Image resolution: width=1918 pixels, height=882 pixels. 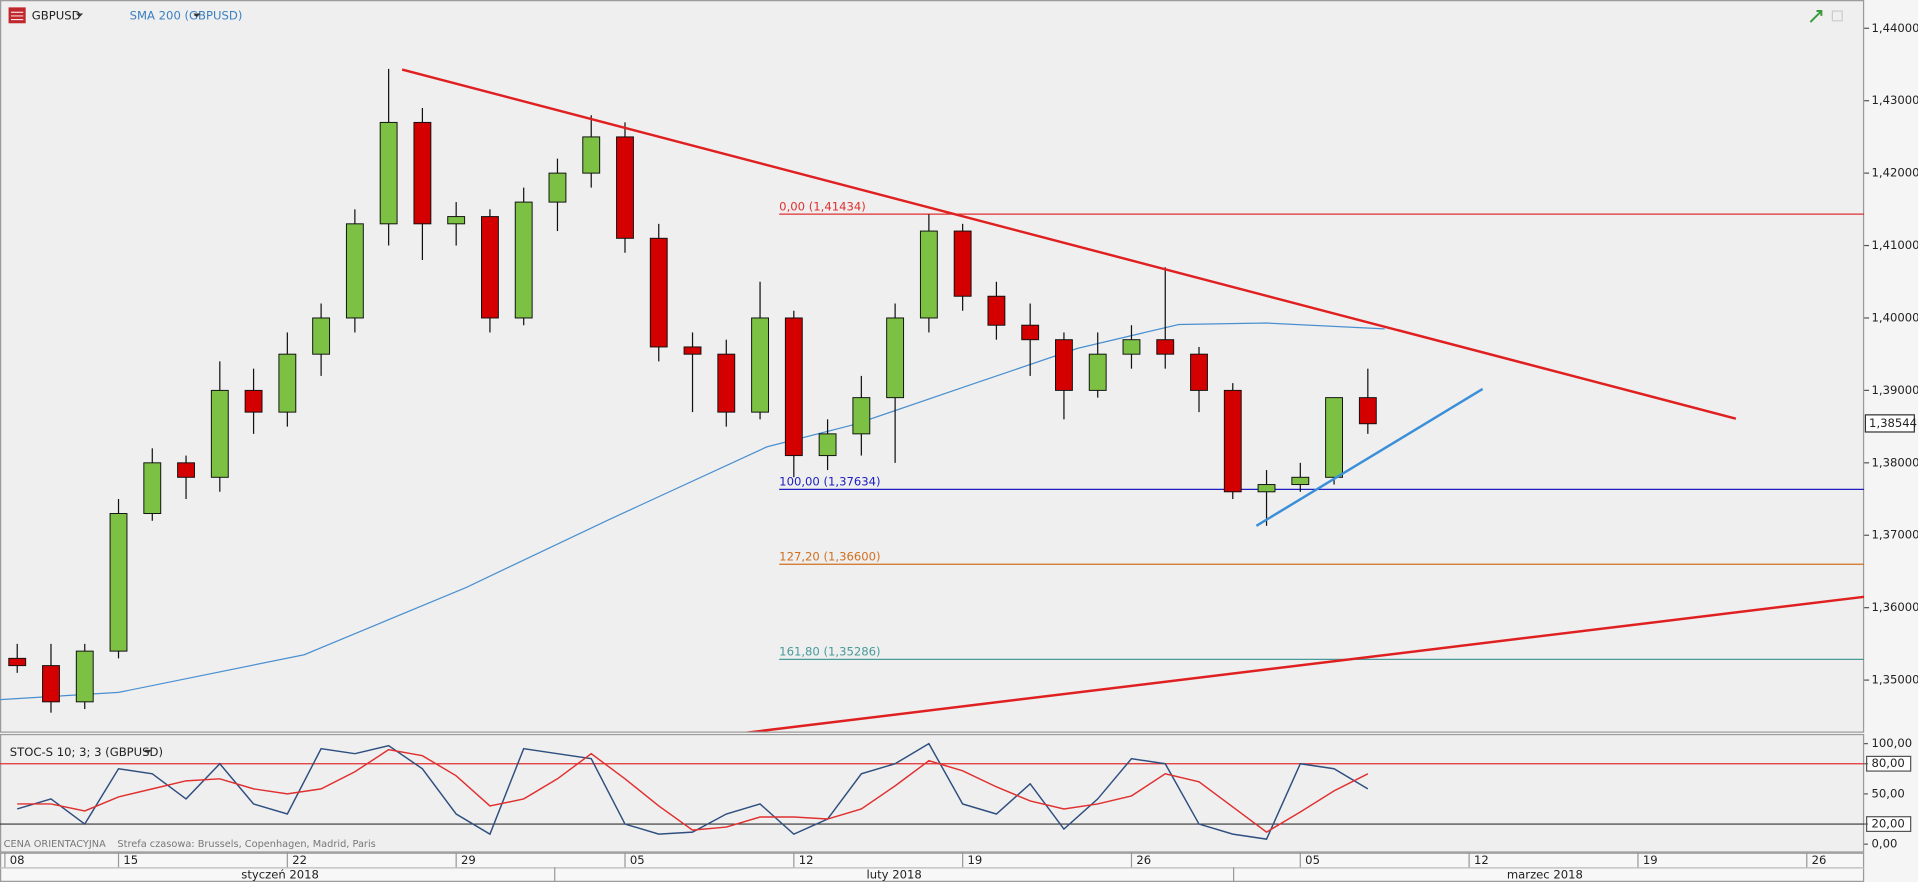 I want to click on window-icon, so click(x=1837, y=16).